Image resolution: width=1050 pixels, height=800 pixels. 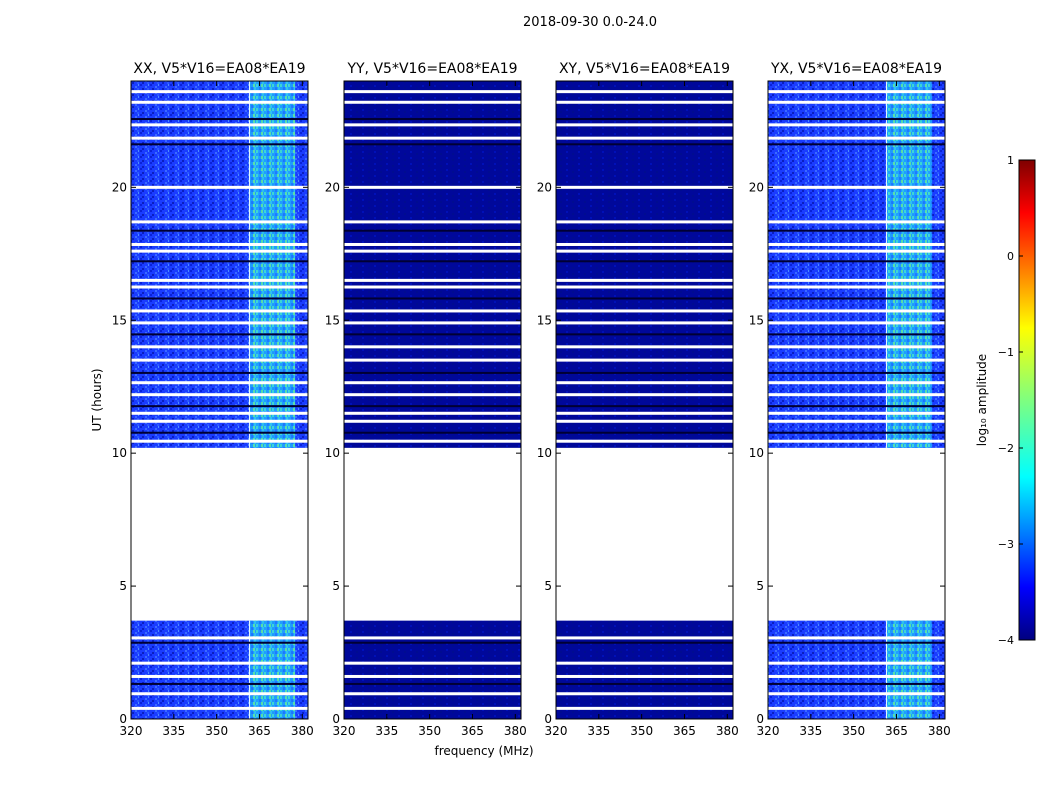 I want to click on x-tick-label: 380, so click(x=939, y=731).